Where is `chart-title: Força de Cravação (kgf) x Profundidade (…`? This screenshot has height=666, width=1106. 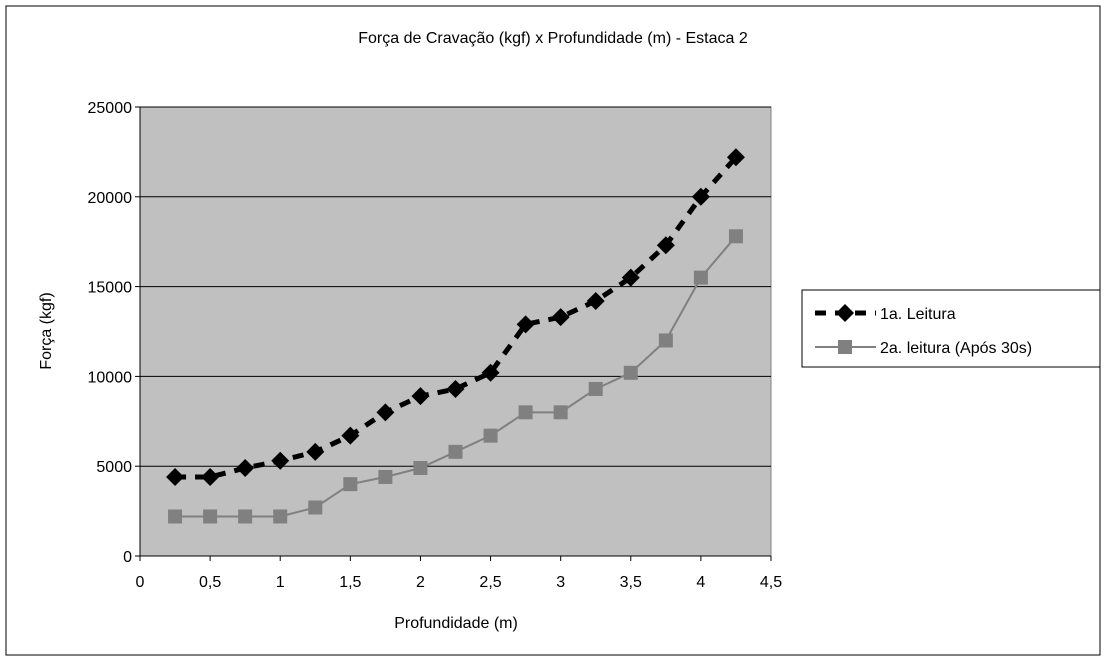
chart-title: Força de Cravação (kgf) x Profundidade (… is located at coordinates (553, 38).